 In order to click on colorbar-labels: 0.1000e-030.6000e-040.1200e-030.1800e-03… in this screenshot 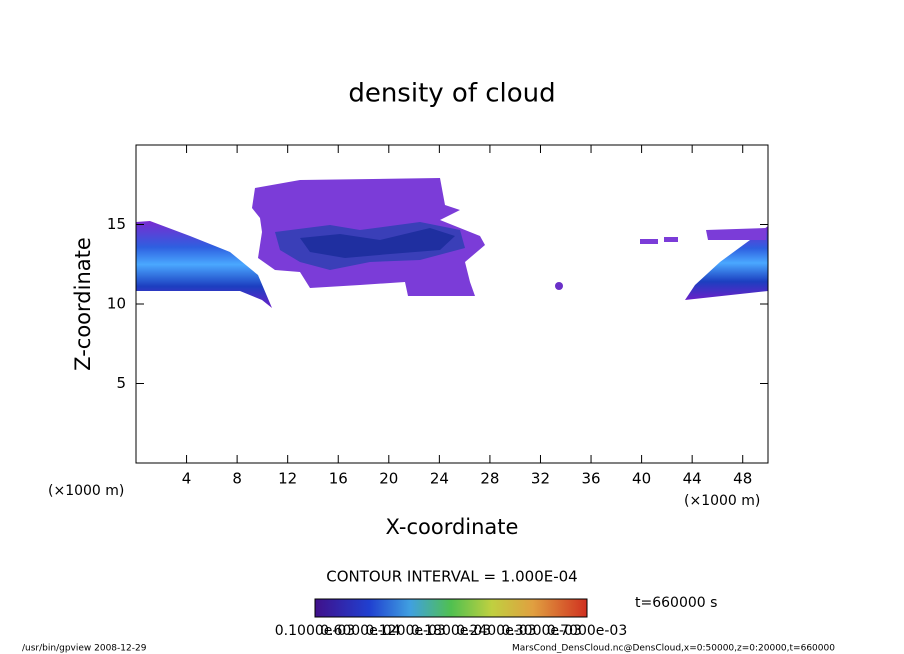, I will do `click(451, 631)`.